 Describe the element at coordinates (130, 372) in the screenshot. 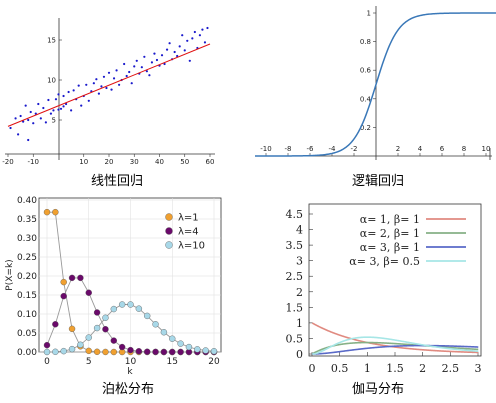

I see `poisson-xlabel: k` at that location.